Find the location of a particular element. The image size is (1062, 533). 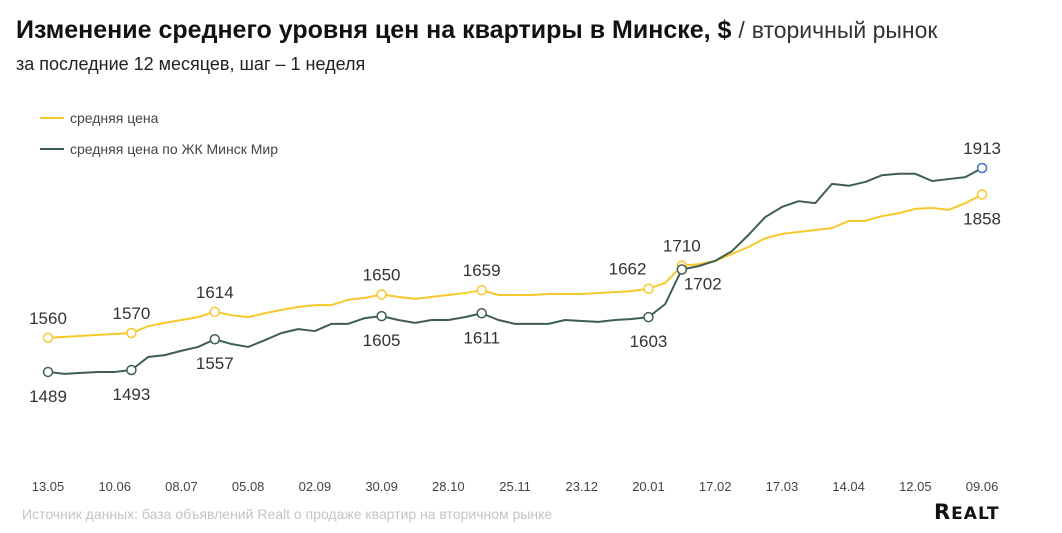

data-label: 1603 is located at coordinates (649, 341).